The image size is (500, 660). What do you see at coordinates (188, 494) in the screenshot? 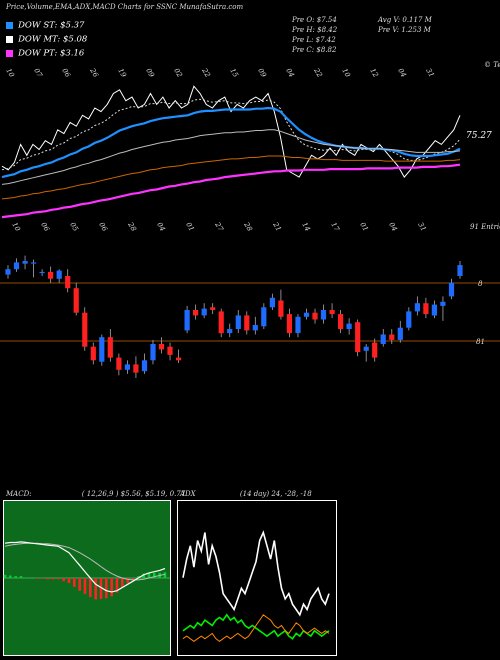
I see `adx-label: ADX` at bounding box center [188, 494].